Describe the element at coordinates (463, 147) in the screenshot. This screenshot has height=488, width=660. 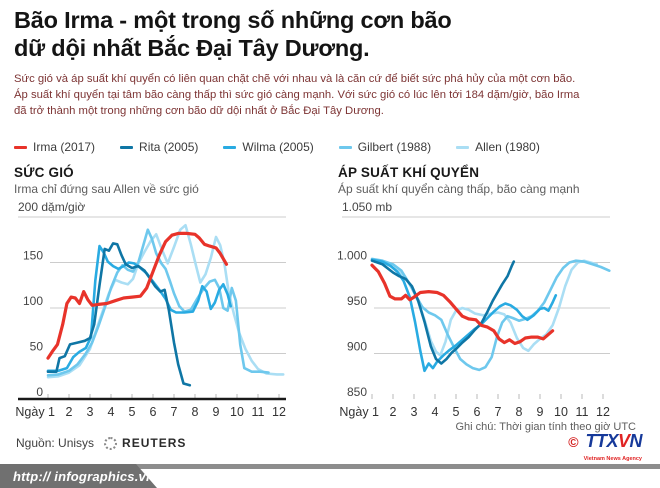
I see `legend-swatch-allen` at that location.